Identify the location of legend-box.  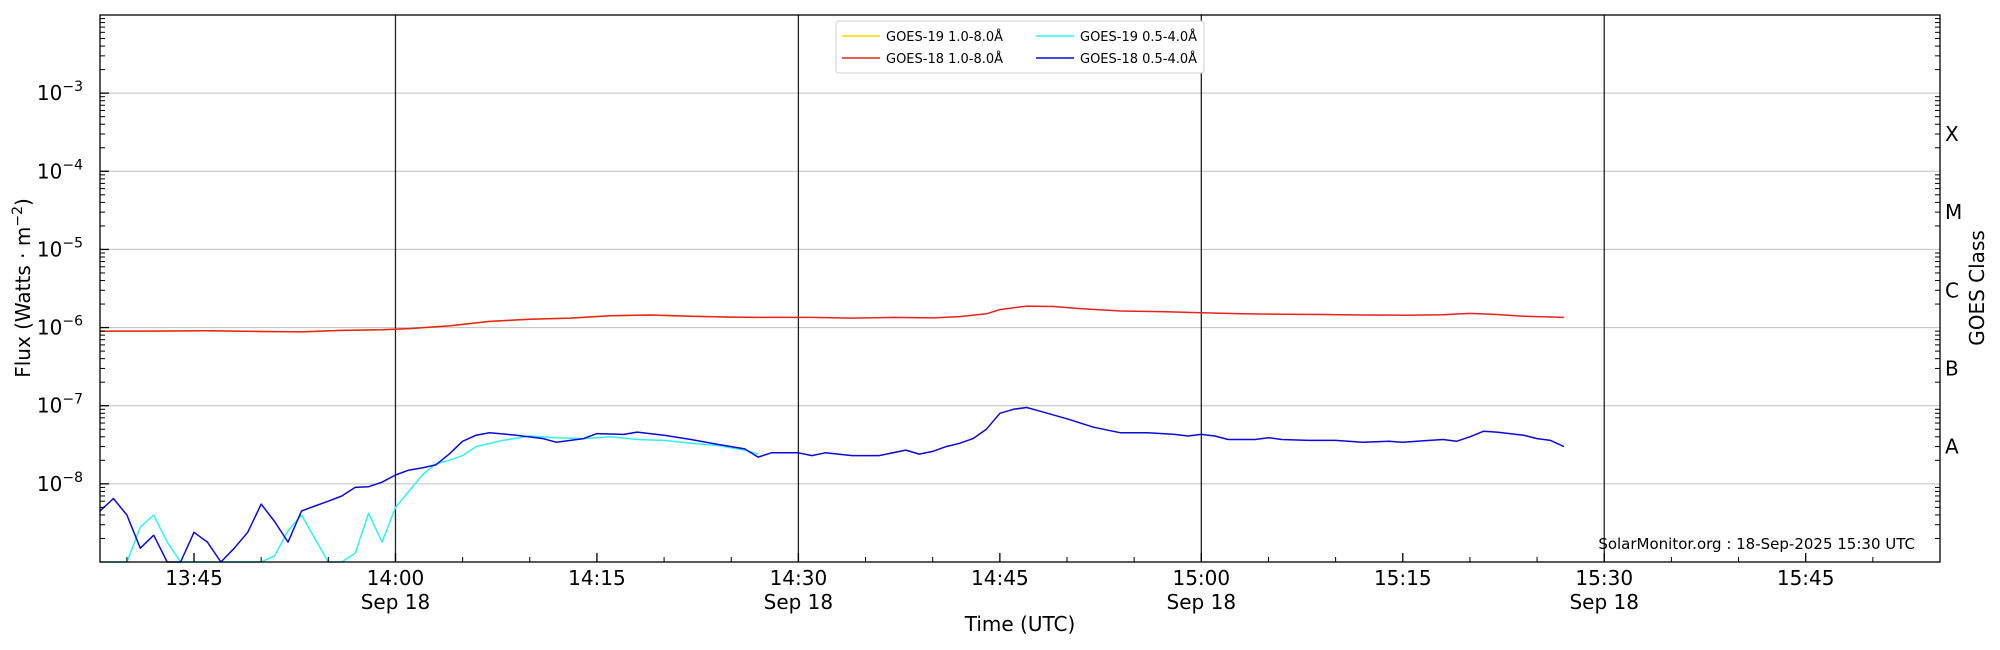
(1020, 47).